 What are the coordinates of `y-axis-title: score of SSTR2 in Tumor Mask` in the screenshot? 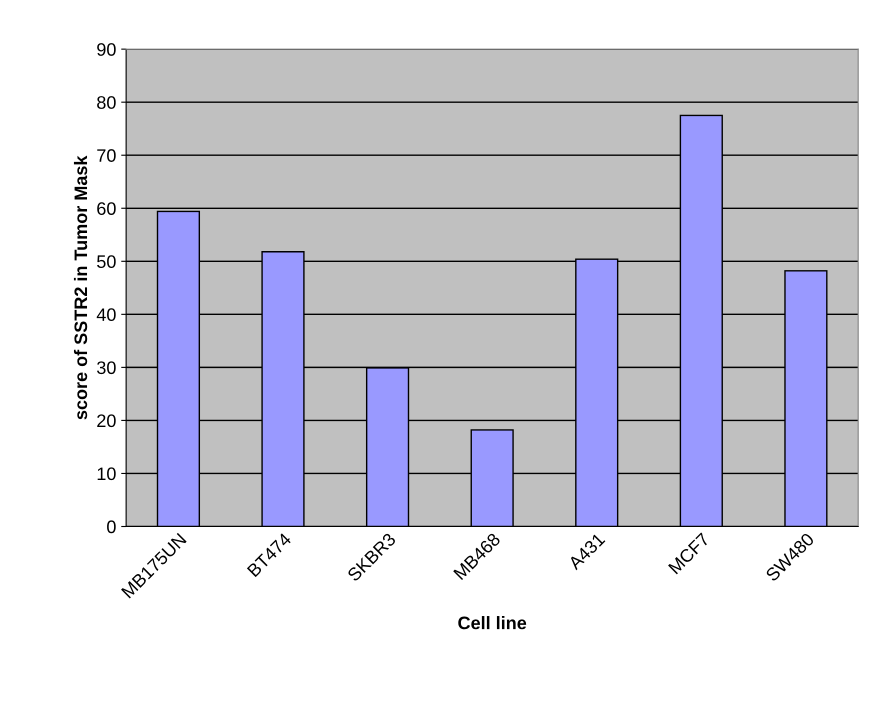 It's located at (81, 288).